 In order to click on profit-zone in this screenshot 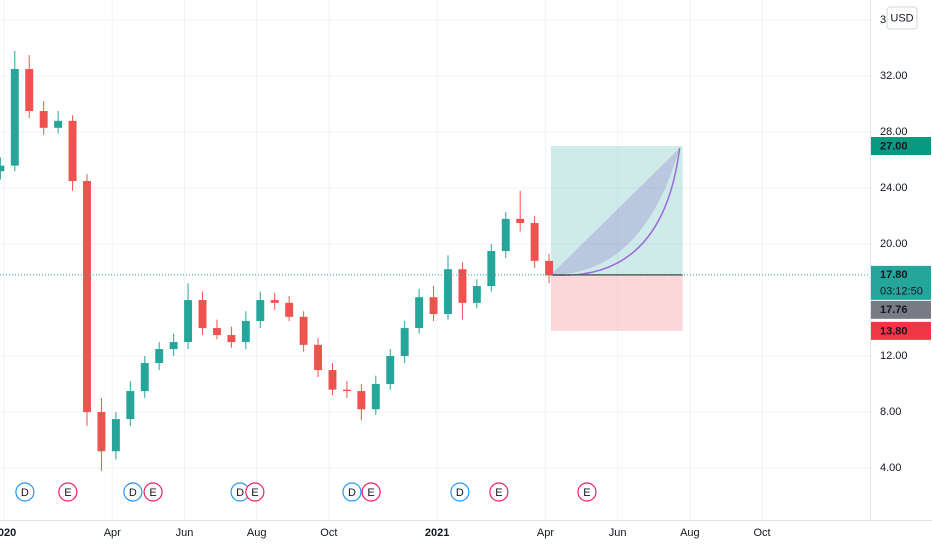, I will do `click(616, 210)`.